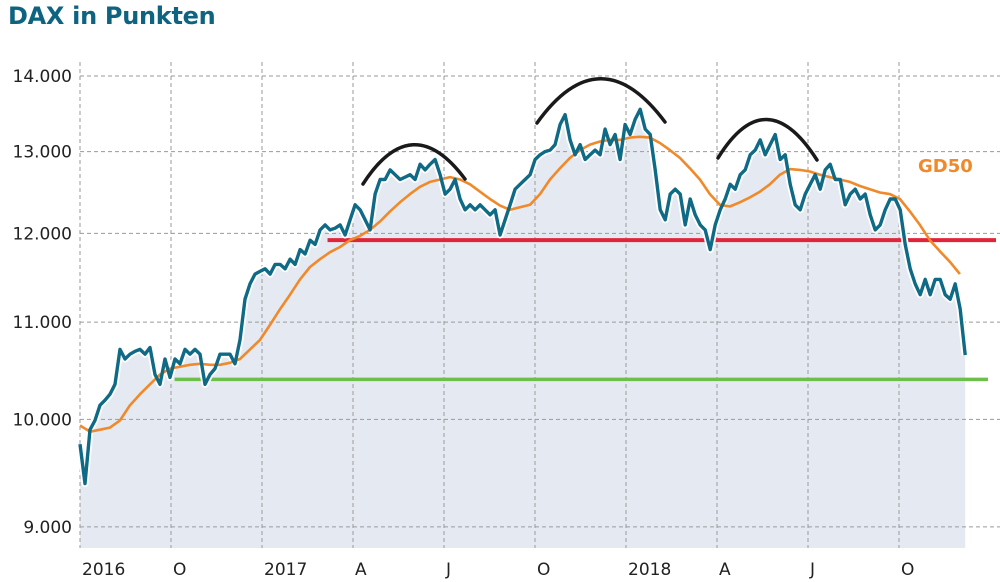 This screenshot has width=1000, height=582. Describe the element at coordinates (112, 16) in the screenshot. I see `chart-title: DAX in Punkten` at that location.